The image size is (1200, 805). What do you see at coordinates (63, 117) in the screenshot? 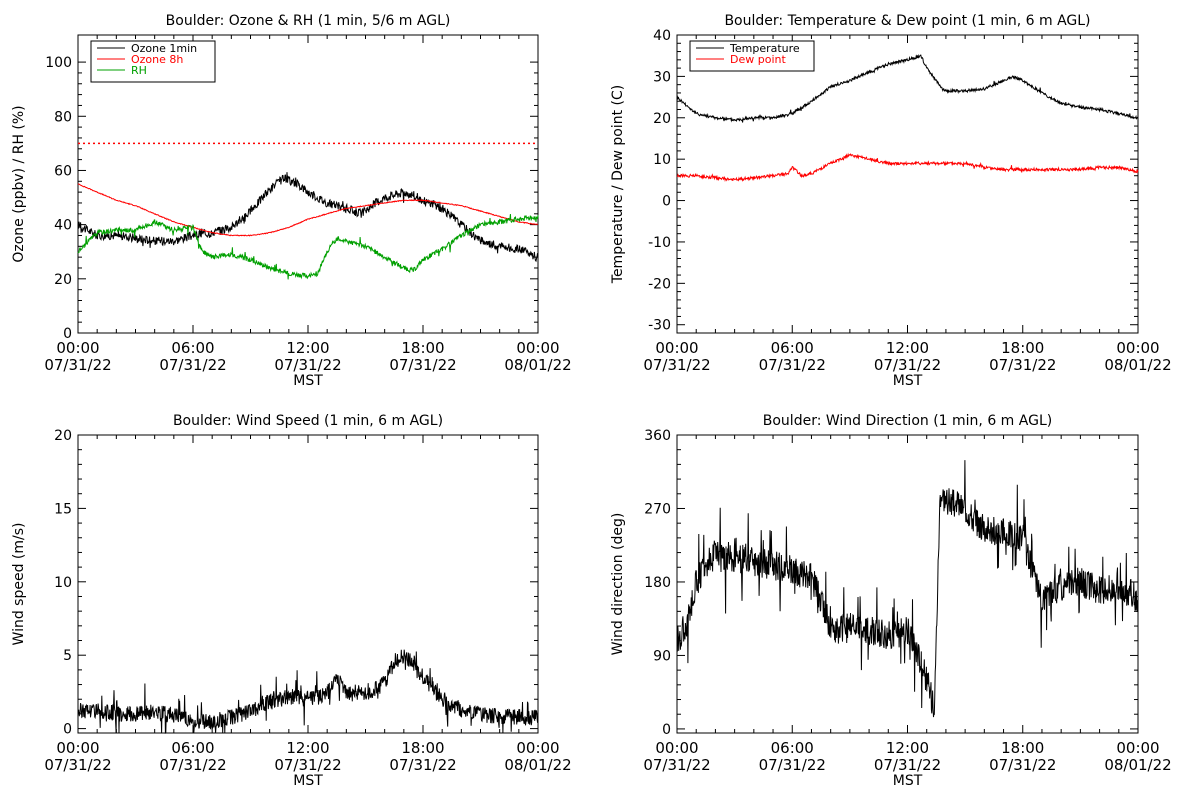
I see `y-tick-label: 80` at bounding box center [63, 117].